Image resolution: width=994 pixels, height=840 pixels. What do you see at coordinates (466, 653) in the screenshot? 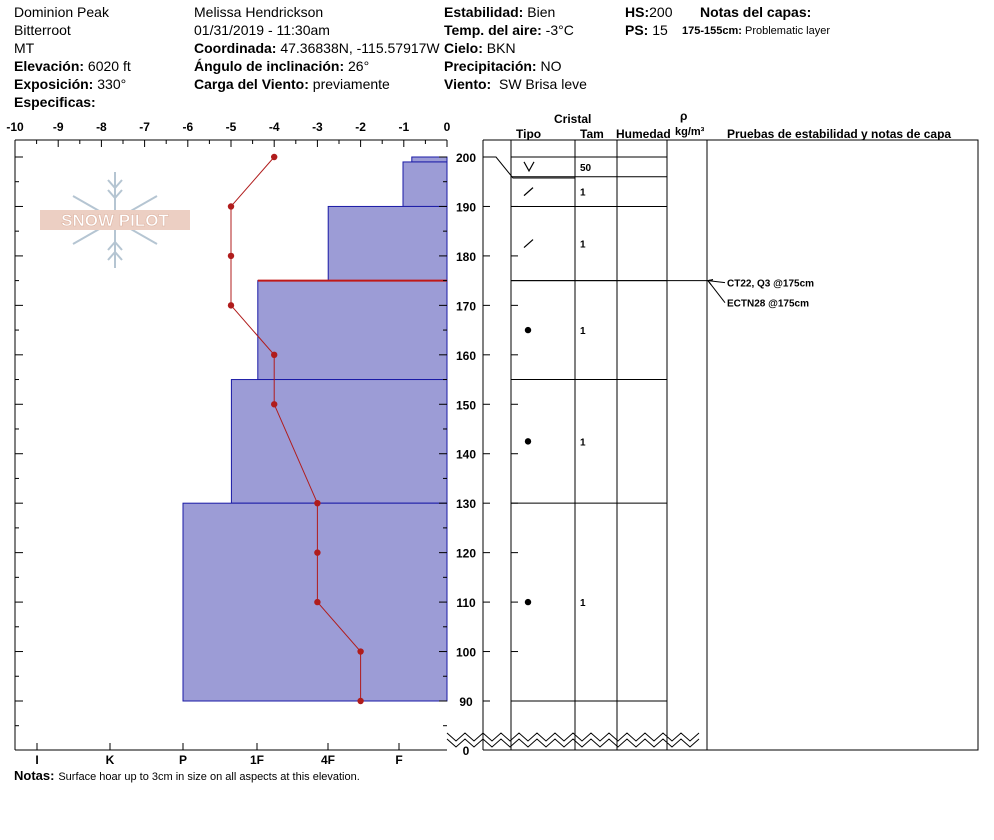
I see `height-label: 100` at bounding box center [466, 653].